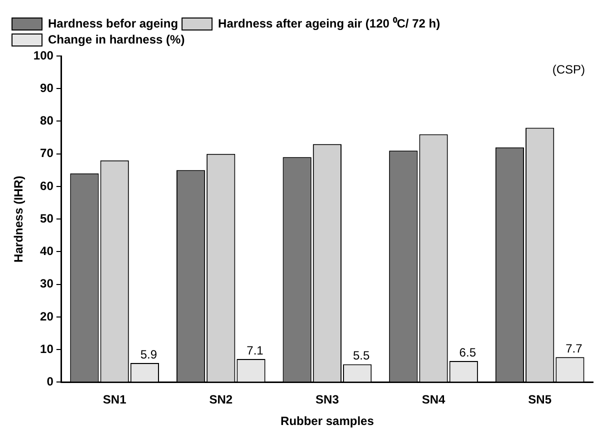 This screenshot has width=615, height=445. I want to click on y-tick-label: 30, so click(47, 283).